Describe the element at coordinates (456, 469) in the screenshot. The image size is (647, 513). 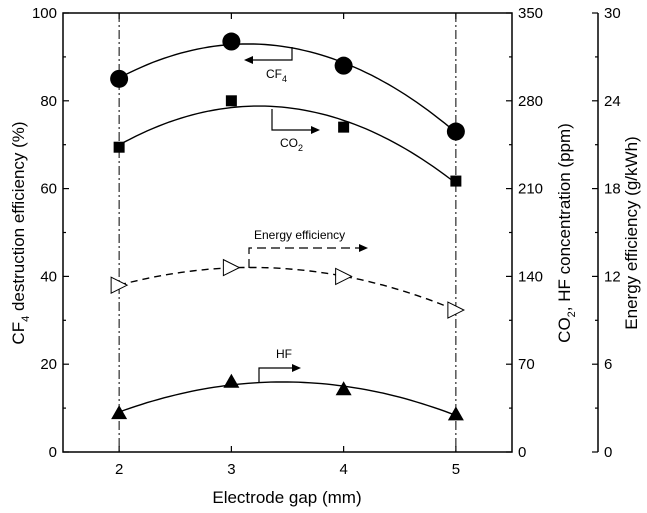
I see `x-tick-label: 5` at that location.